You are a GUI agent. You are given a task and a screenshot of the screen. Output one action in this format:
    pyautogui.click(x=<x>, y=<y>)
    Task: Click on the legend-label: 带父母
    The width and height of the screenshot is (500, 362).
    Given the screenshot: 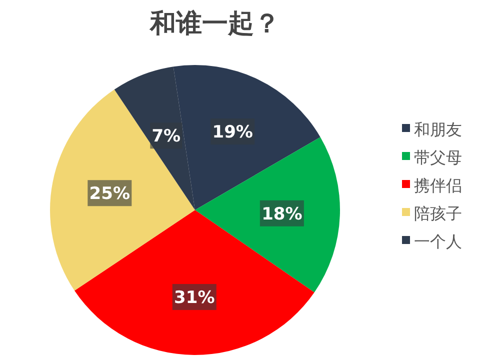 What is the action you would take?
    pyautogui.click(x=438, y=157)
    